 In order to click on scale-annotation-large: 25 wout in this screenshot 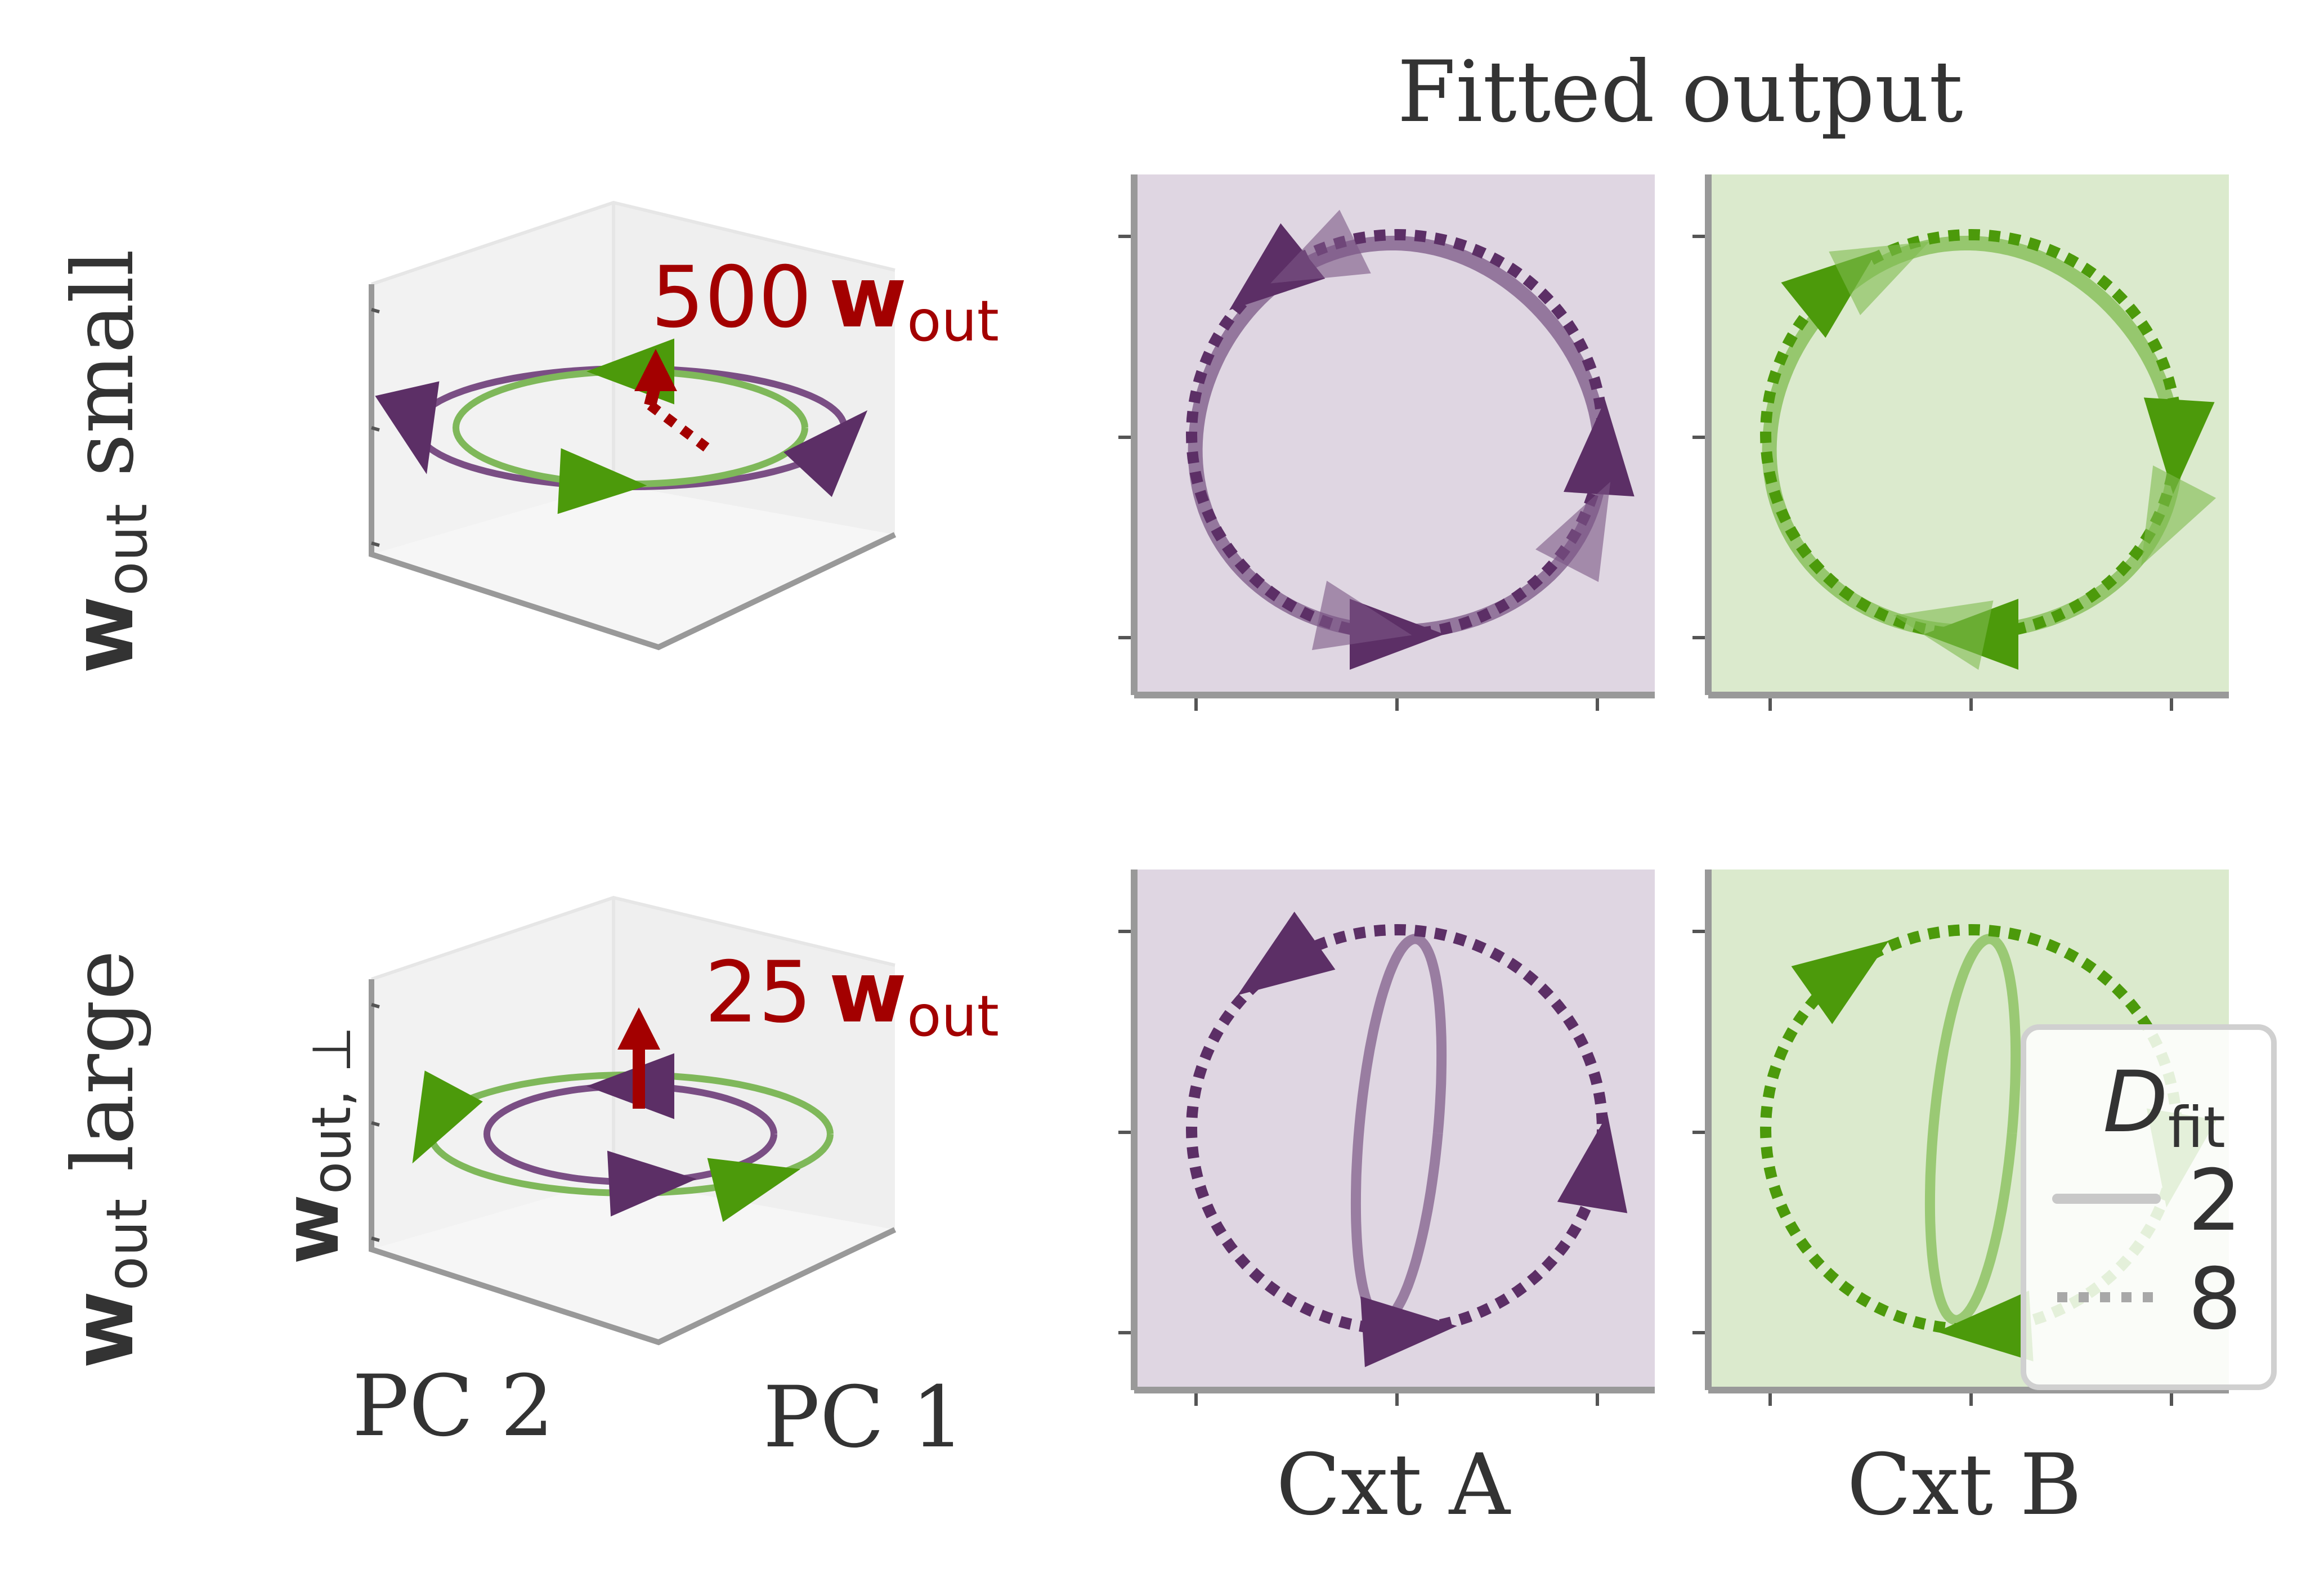, I will do `click(852, 996)`.